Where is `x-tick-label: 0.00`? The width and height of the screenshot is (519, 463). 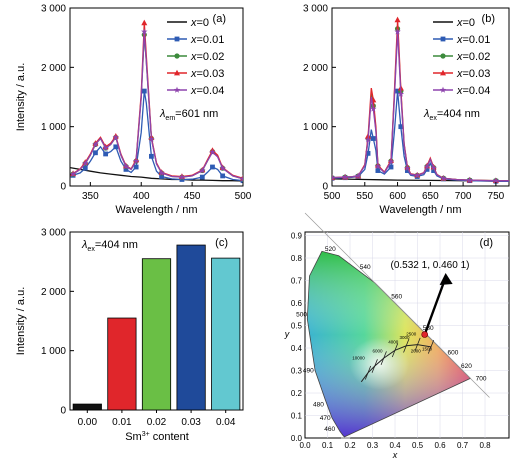
x-tick-label: 0.00 is located at coordinates (88, 422).